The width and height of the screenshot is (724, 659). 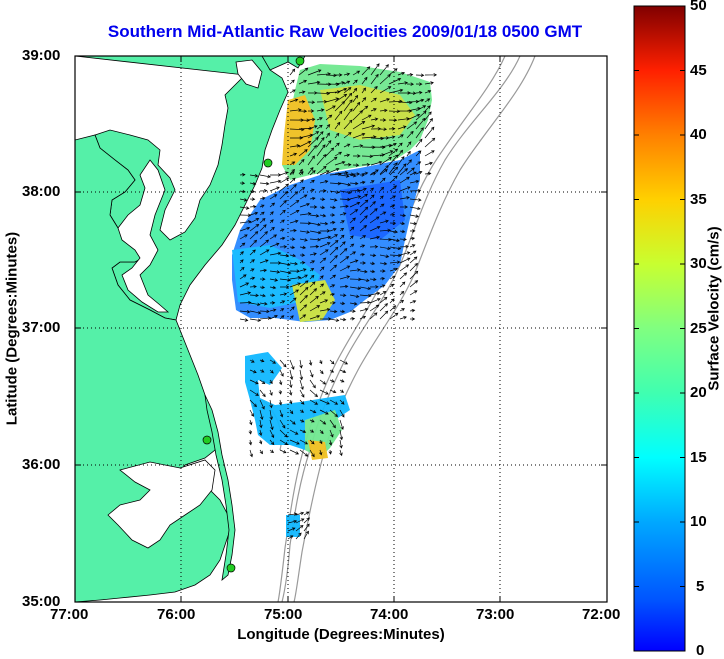 I want to click on x-tick-label: 77:00, so click(x=69, y=614).